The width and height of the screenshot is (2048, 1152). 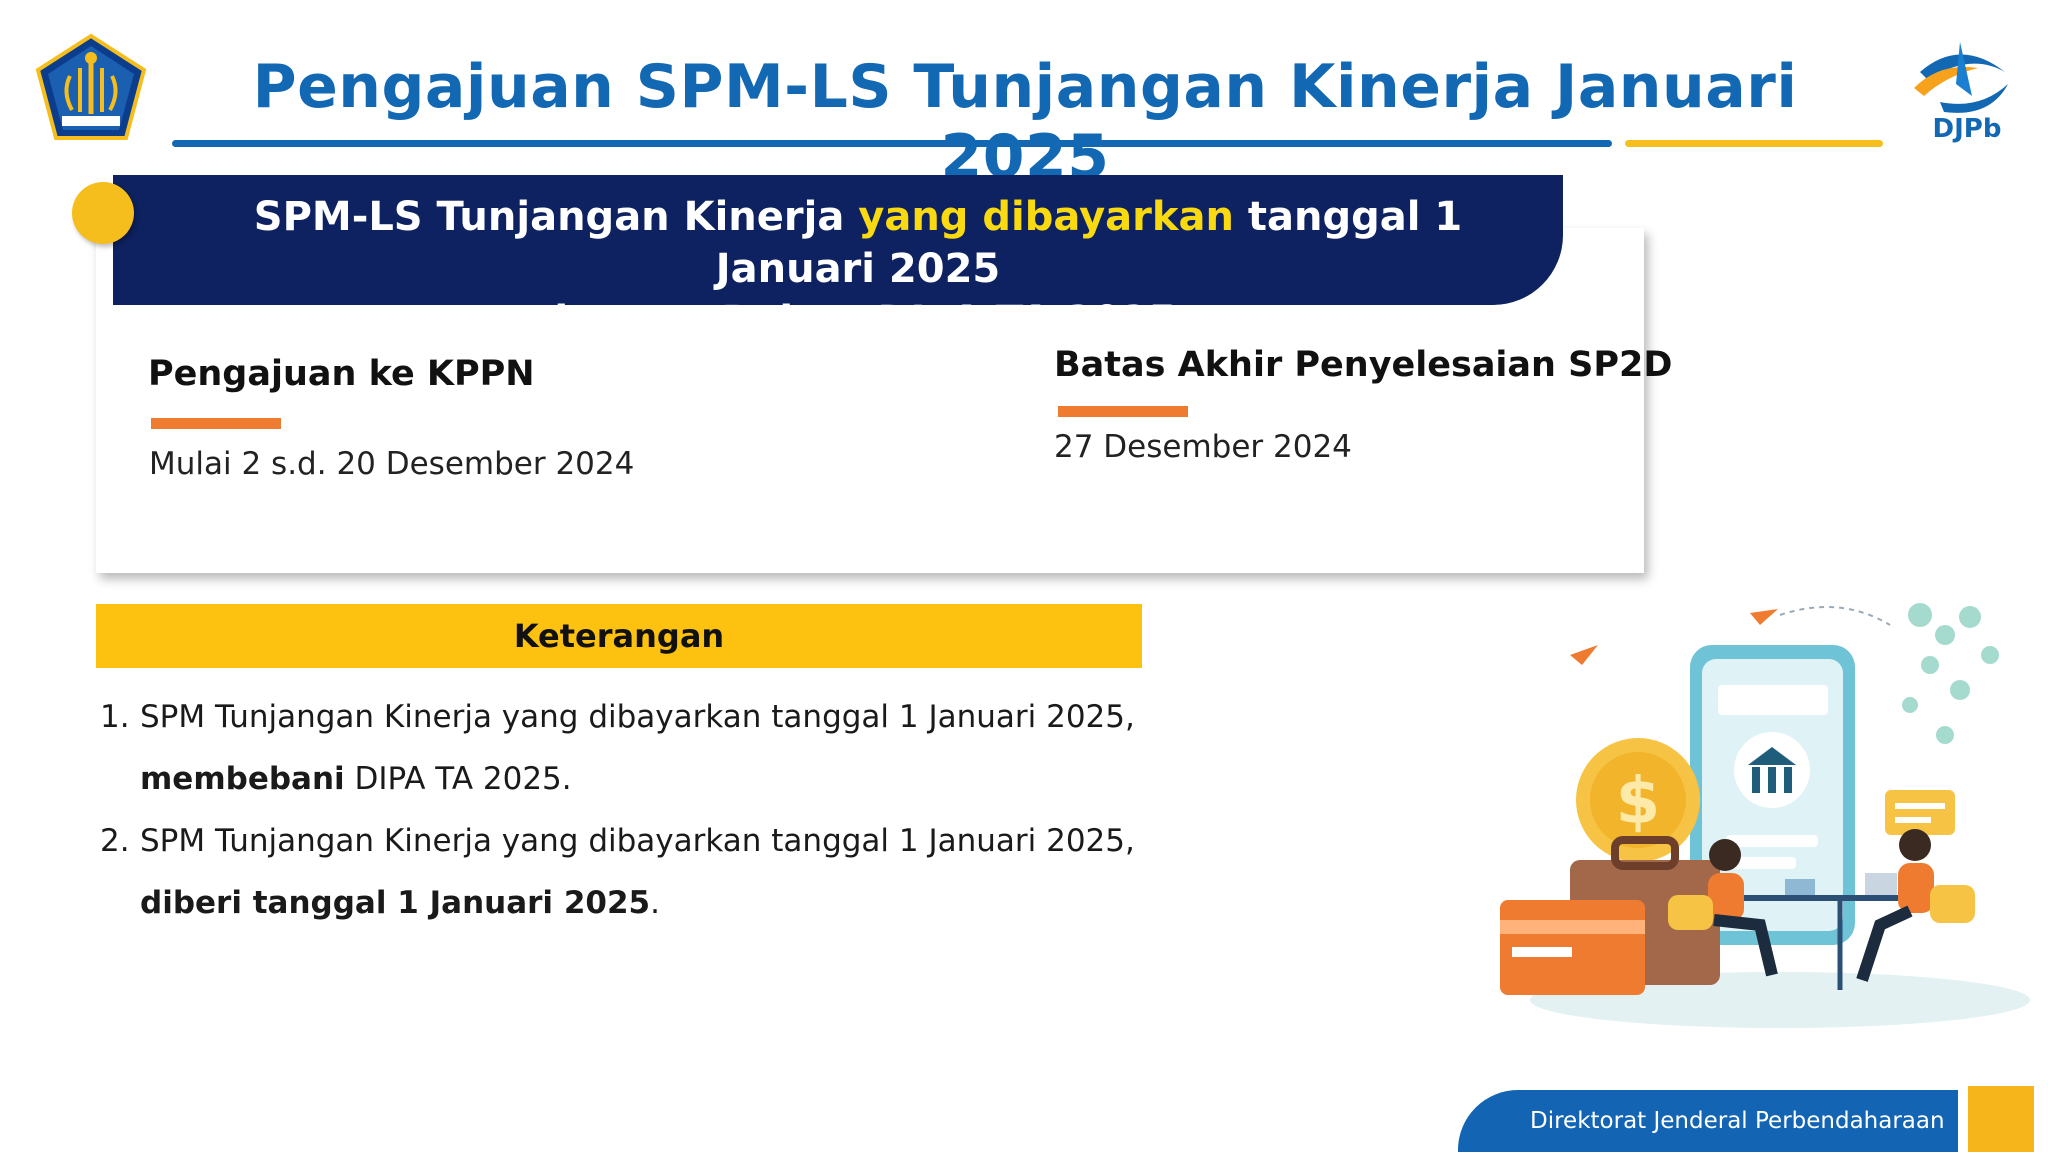 What do you see at coordinates (1363, 365) in the screenshot?
I see `right-heading: Batas Akhir Penyelesaian SP2D` at bounding box center [1363, 365].